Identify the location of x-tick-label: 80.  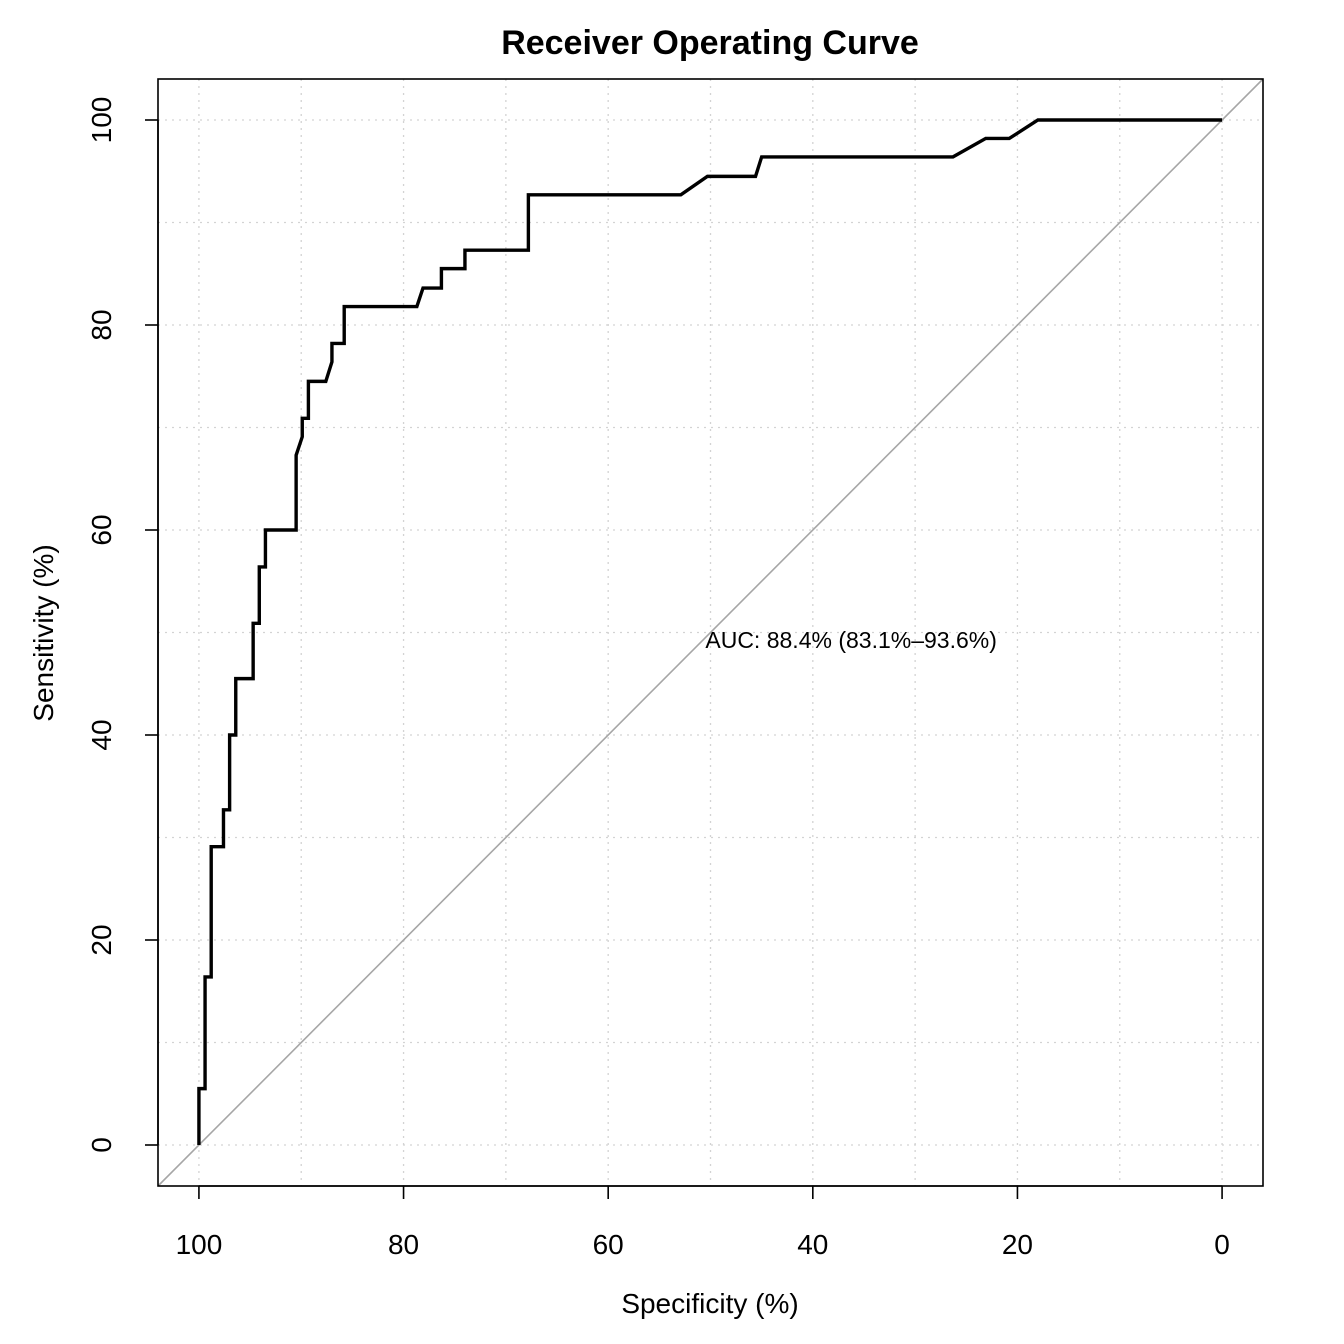
(403, 1244).